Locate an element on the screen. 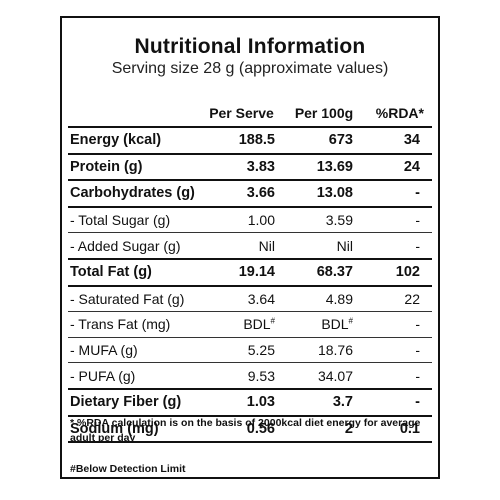 The image size is (500, 500). nutrient-name-text: - MUFA (g) is located at coordinates (104, 350).